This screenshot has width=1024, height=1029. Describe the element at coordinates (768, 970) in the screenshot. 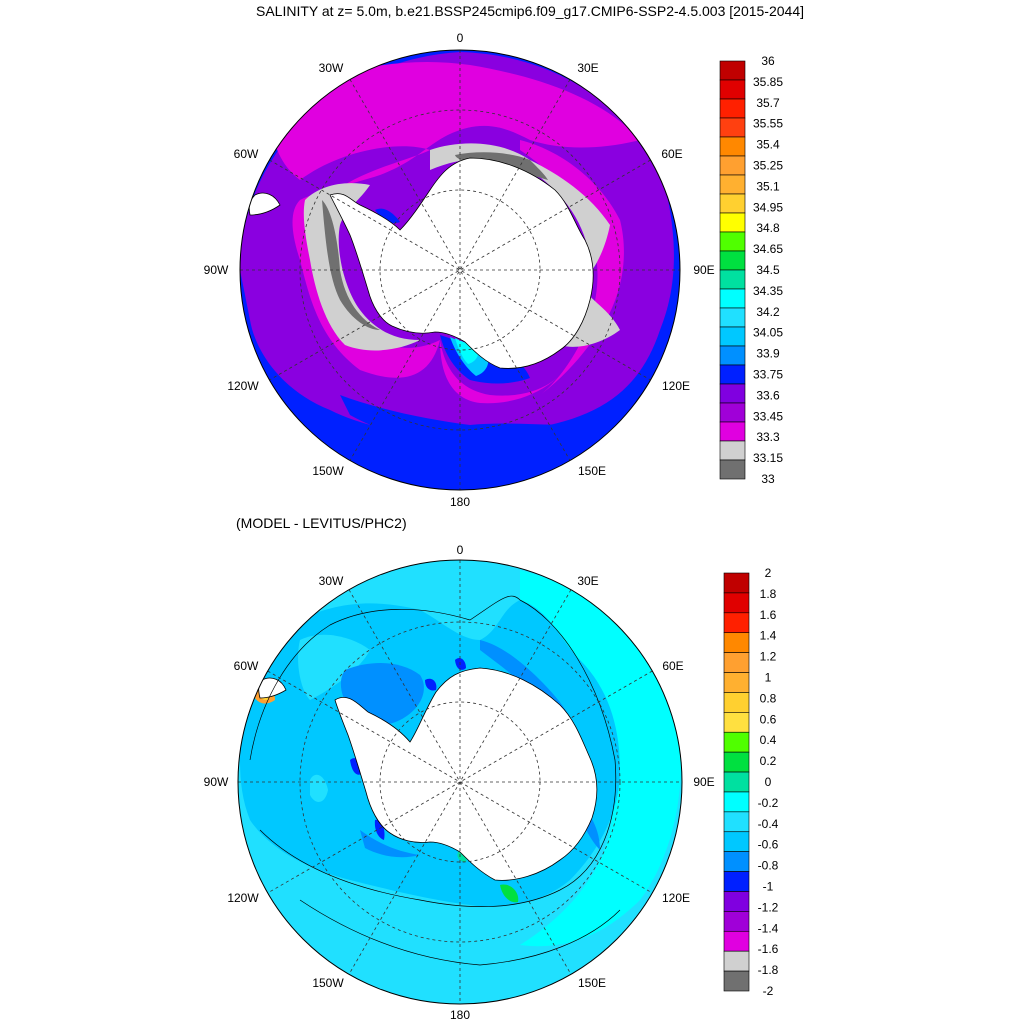

I see `bottom-colorbar-label: -1.8` at that location.